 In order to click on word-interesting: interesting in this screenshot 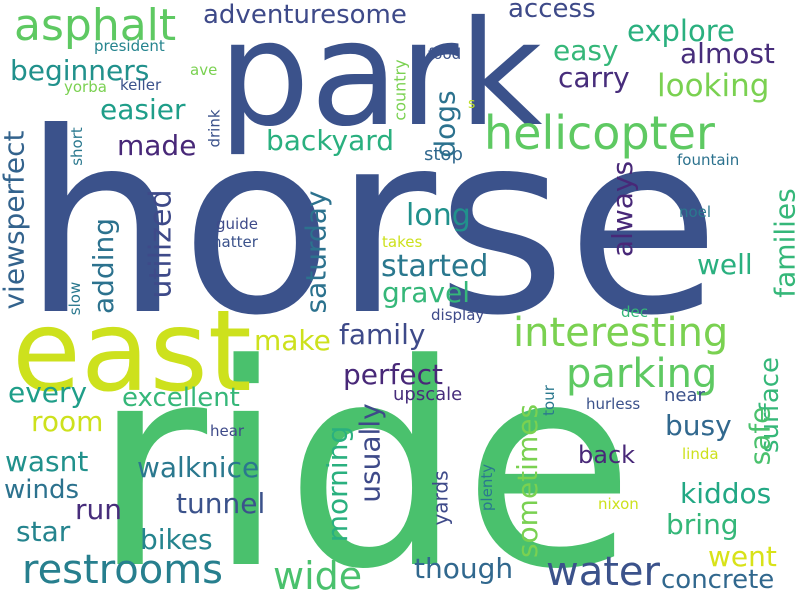, I will do `click(621, 333)`.